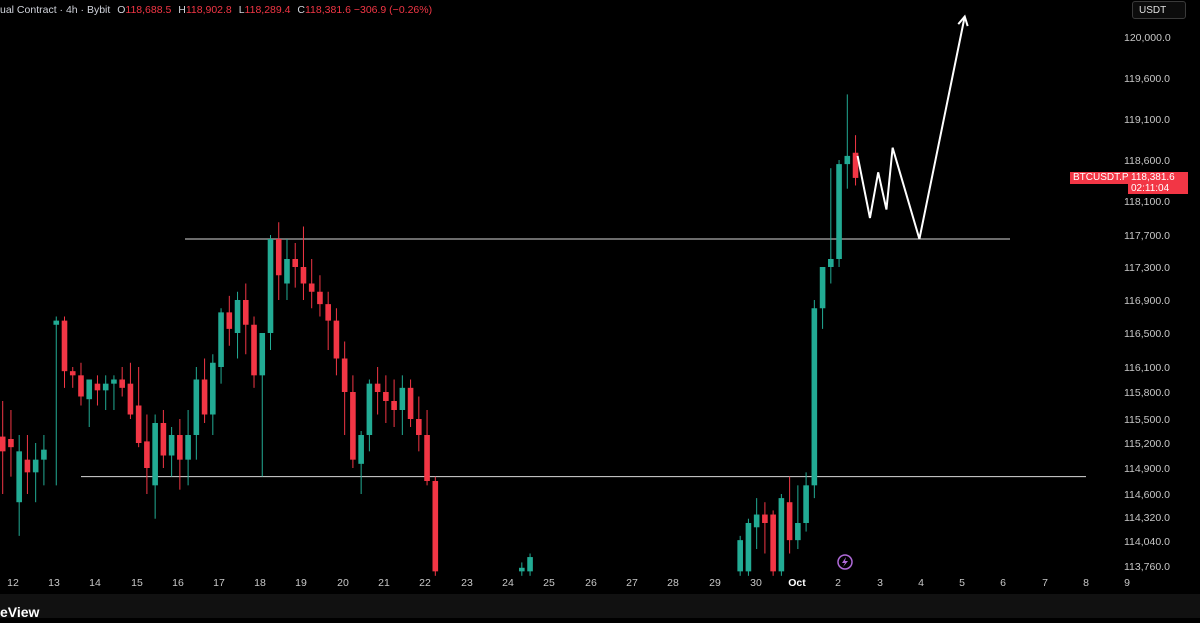 The height and width of the screenshot is (623, 1200). Describe the element at coordinates (1003, 583) in the screenshot. I see `x-tick-label: 6` at that location.